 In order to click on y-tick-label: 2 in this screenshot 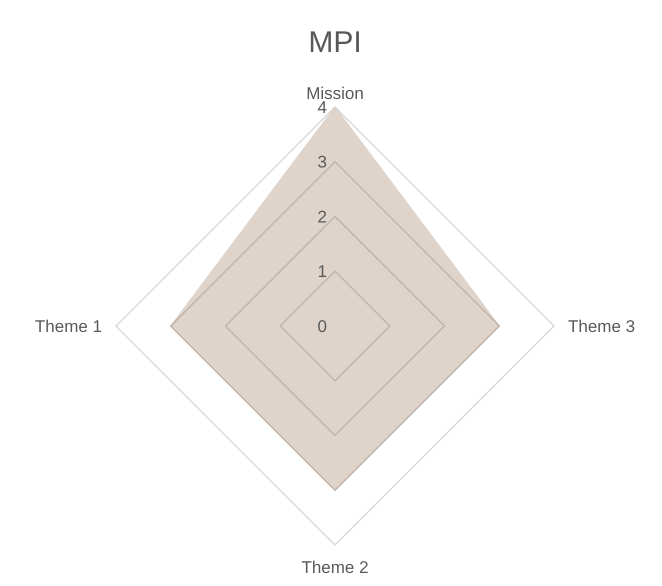, I will do `click(322, 216)`.